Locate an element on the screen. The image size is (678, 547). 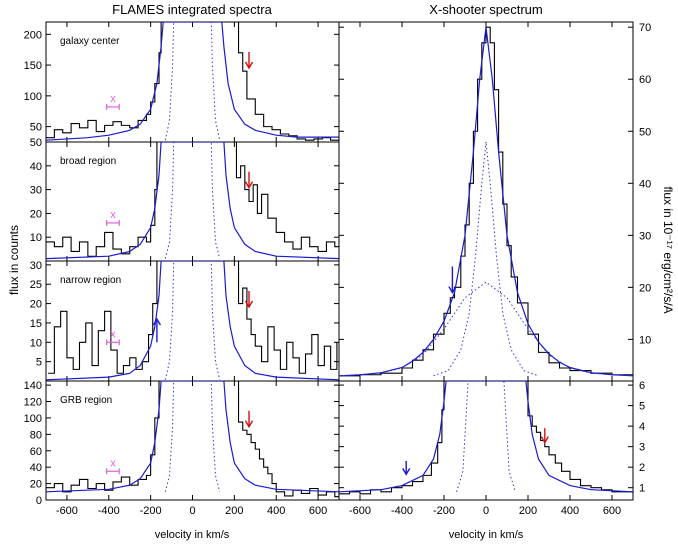
right-x-axis-label: velocity in km/s is located at coordinates (486, 535).